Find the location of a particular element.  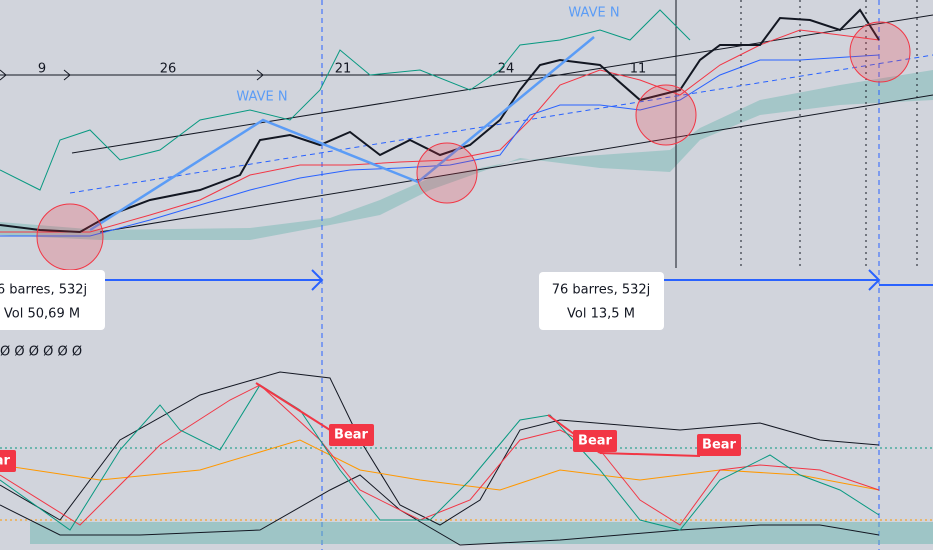

signal-line is located at coordinates (440, 465).